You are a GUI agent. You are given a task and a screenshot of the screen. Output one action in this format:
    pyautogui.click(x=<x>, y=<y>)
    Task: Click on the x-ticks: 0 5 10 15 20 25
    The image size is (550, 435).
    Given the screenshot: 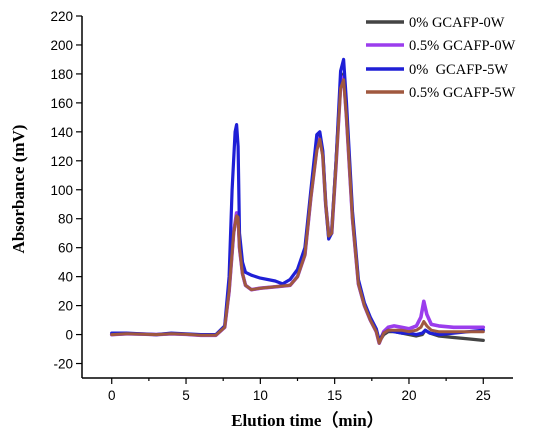 What is the action you would take?
    pyautogui.click(x=299, y=390)
    